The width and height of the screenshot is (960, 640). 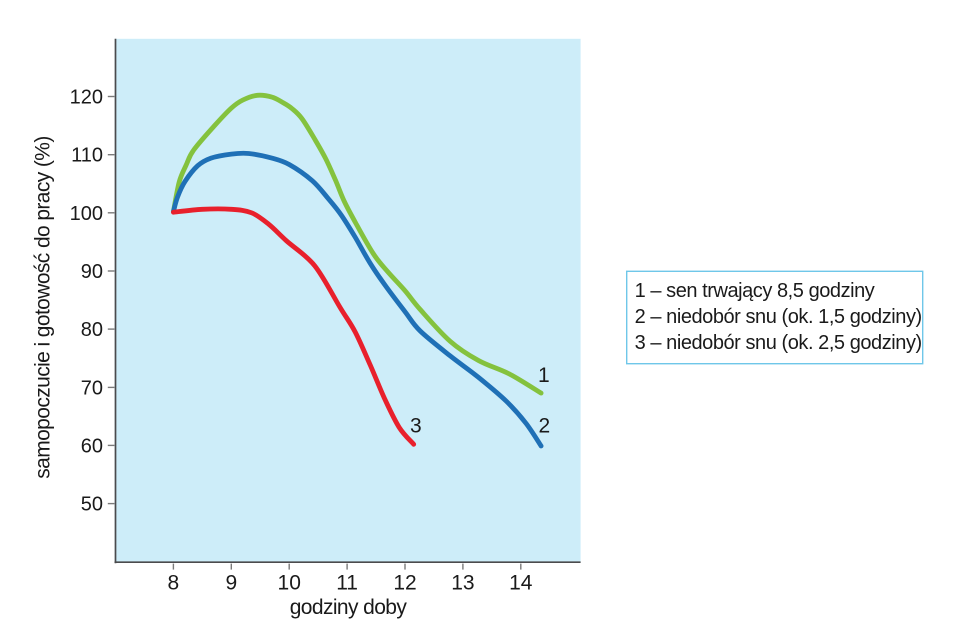 I want to click on svg-text: 13, so click(x=462, y=583).